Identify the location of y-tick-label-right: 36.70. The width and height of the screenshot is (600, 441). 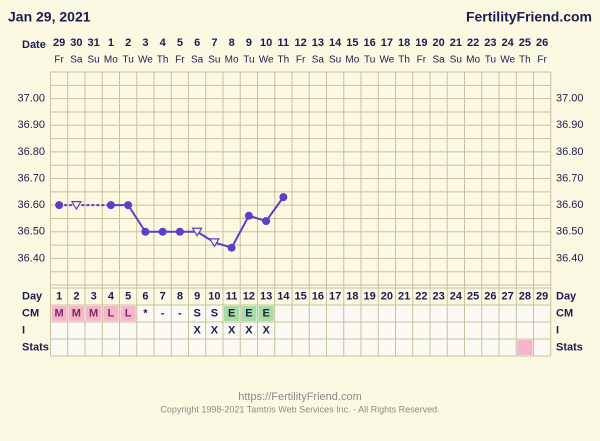
(570, 178).